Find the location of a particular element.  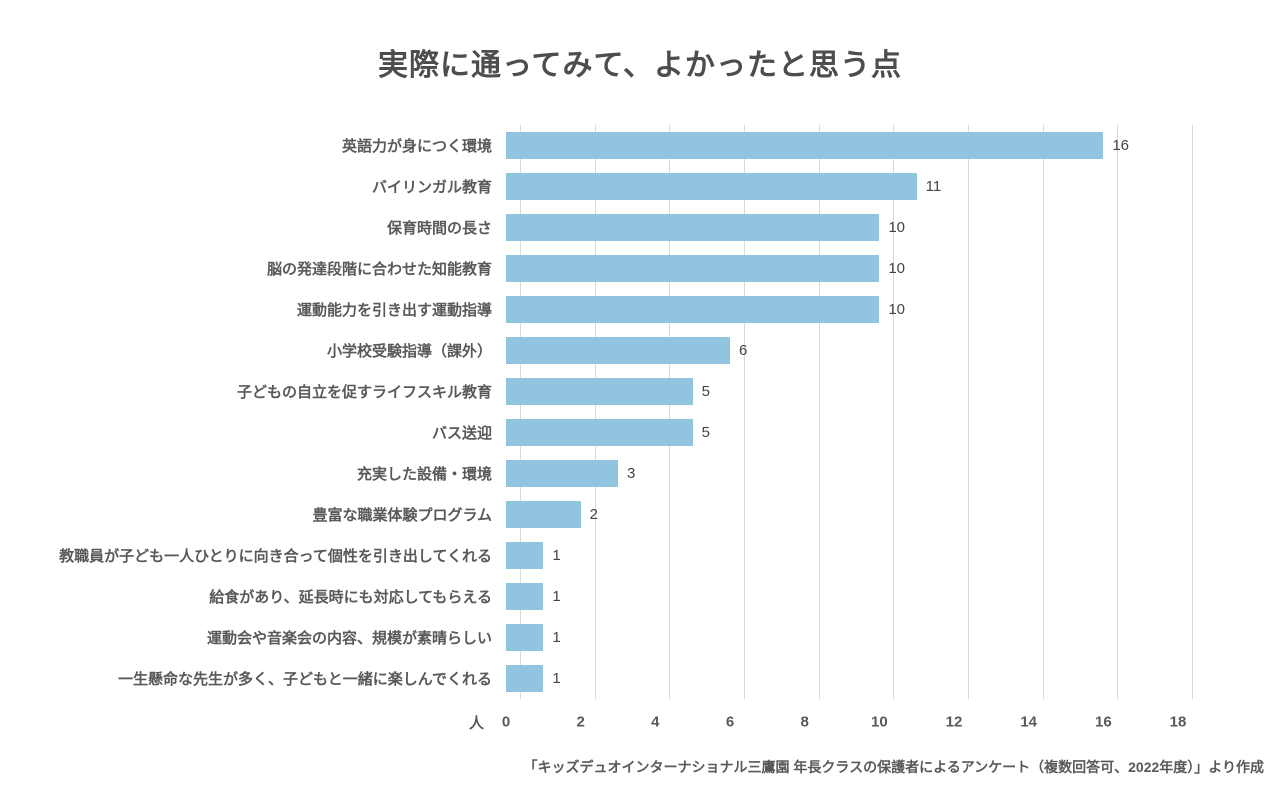

category-label: 脳の発達段階に合わせた知能教育 is located at coordinates (379, 269).